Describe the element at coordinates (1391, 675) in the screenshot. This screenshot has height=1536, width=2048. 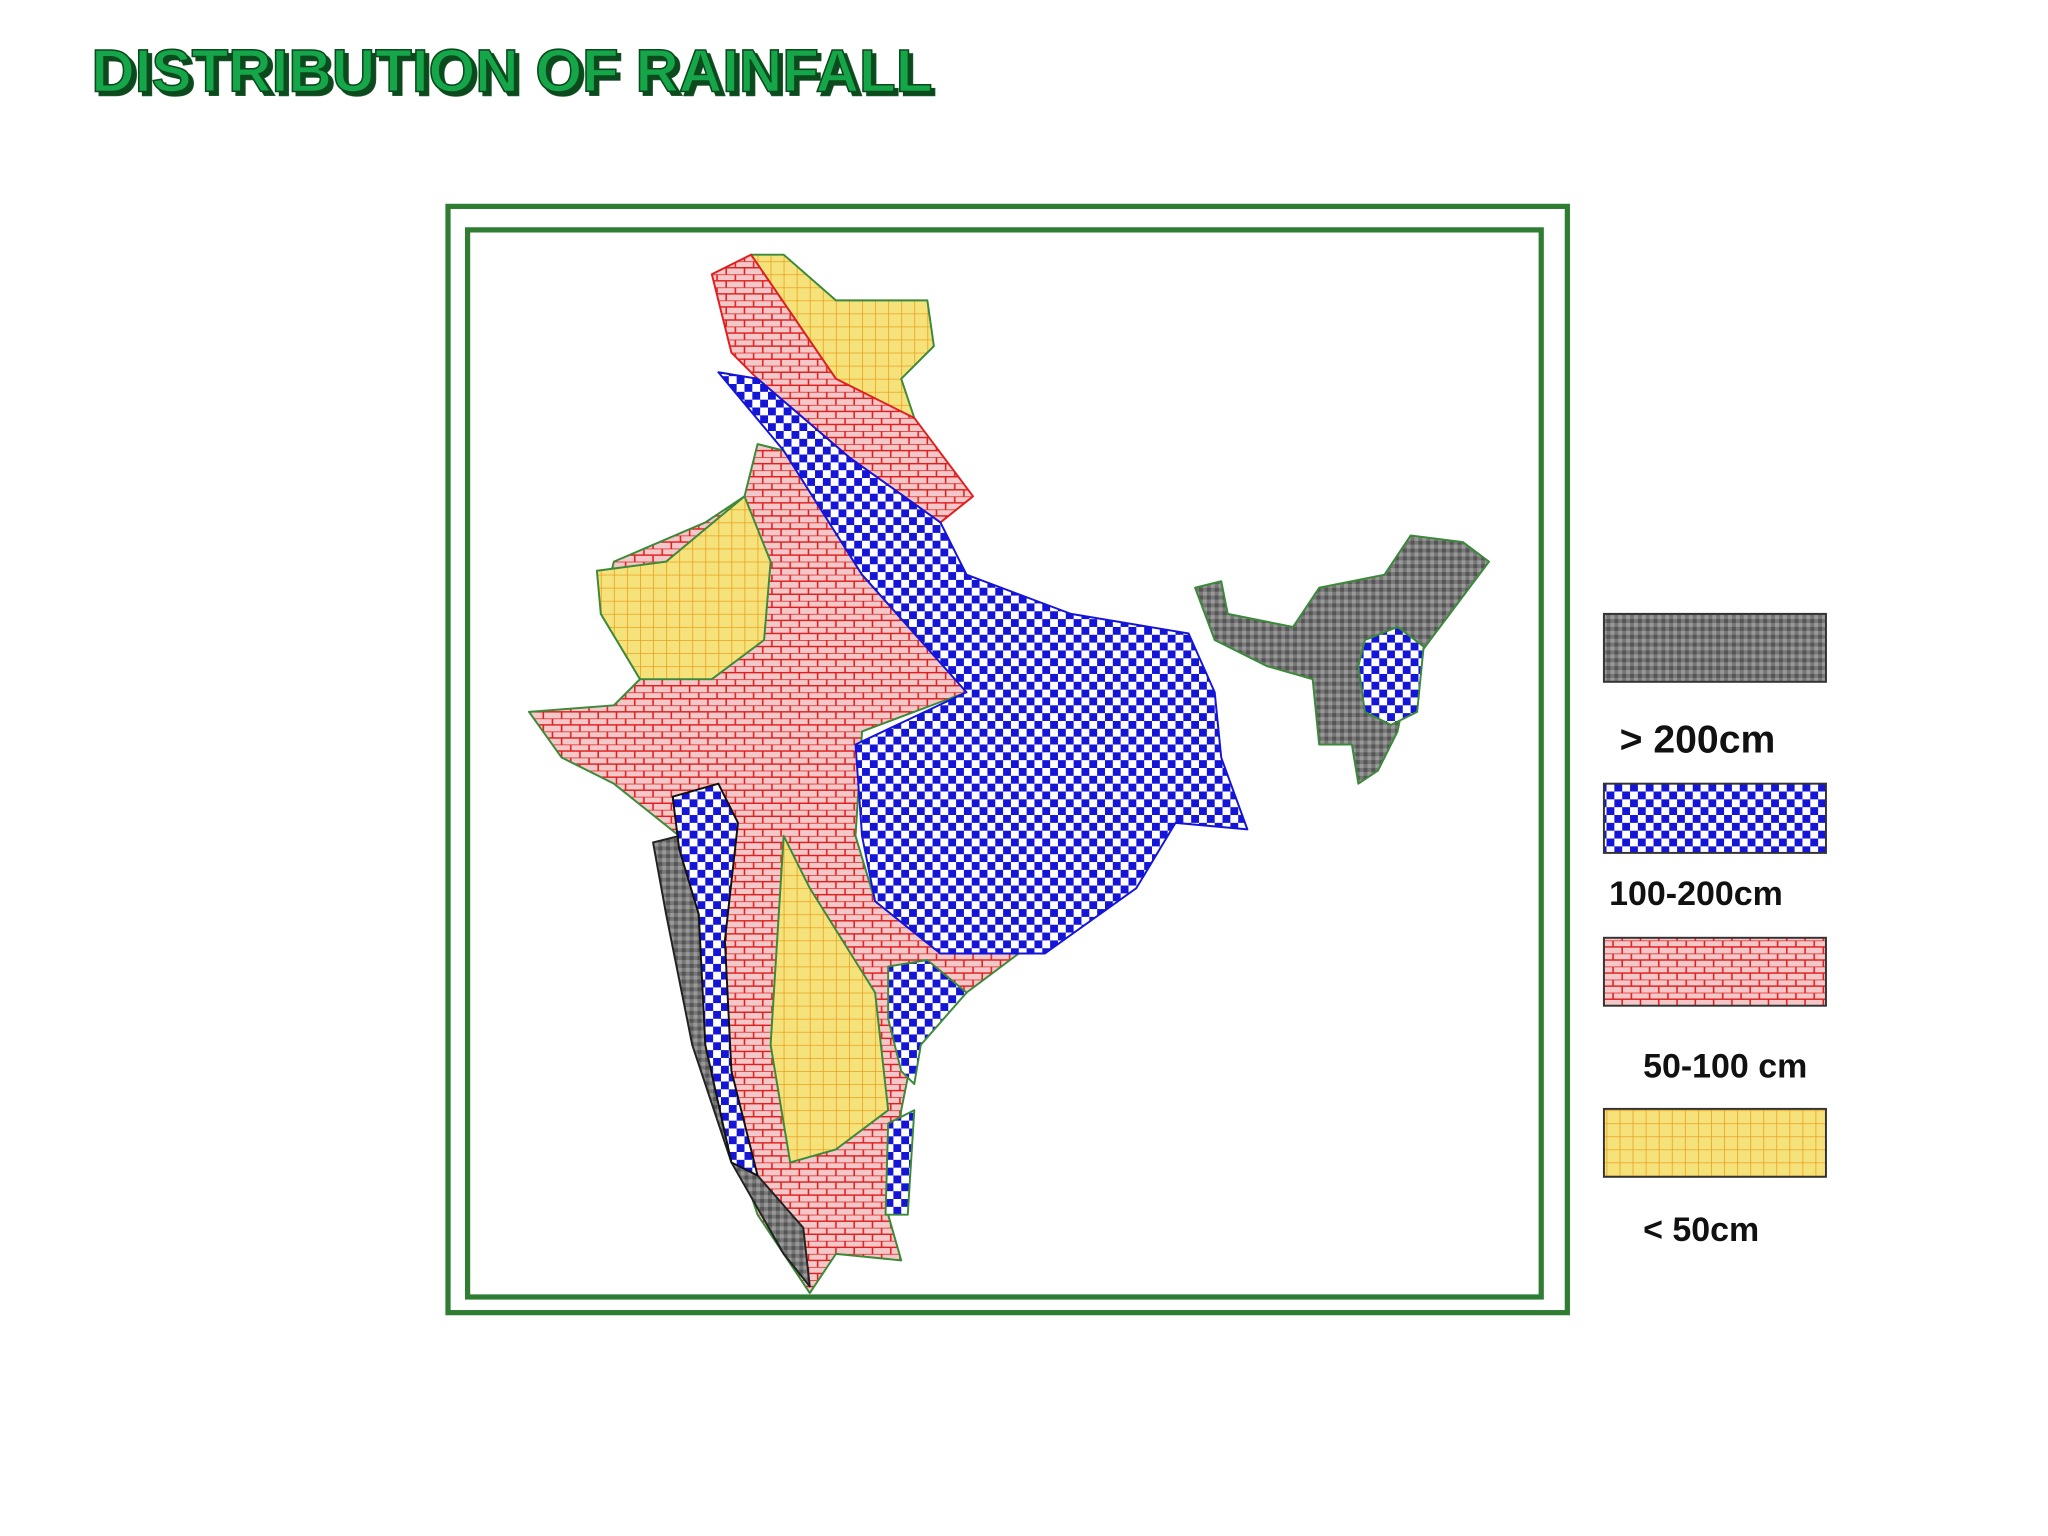
I see `region-100-200-northeast` at that location.